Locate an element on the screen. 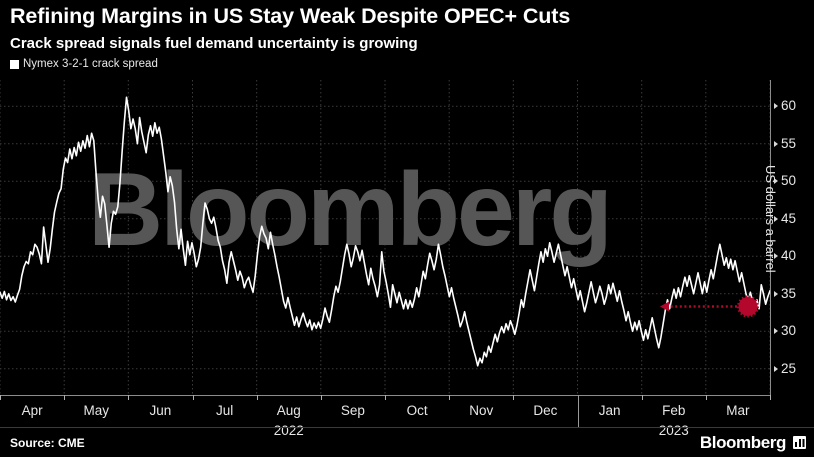 The image size is (814, 457). x-axis-label: Nov is located at coordinates (481, 410).